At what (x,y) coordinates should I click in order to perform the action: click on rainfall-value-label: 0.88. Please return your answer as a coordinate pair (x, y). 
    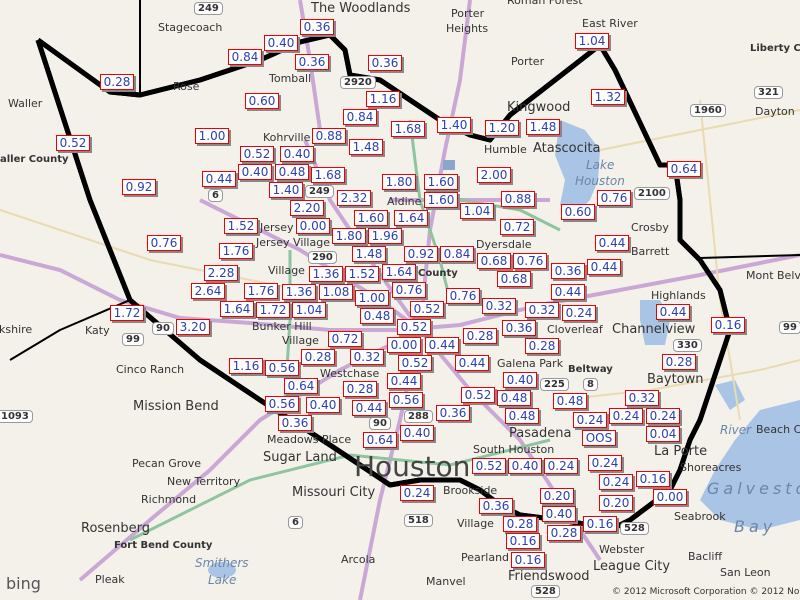
    Looking at the image, I should click on (329, 136).